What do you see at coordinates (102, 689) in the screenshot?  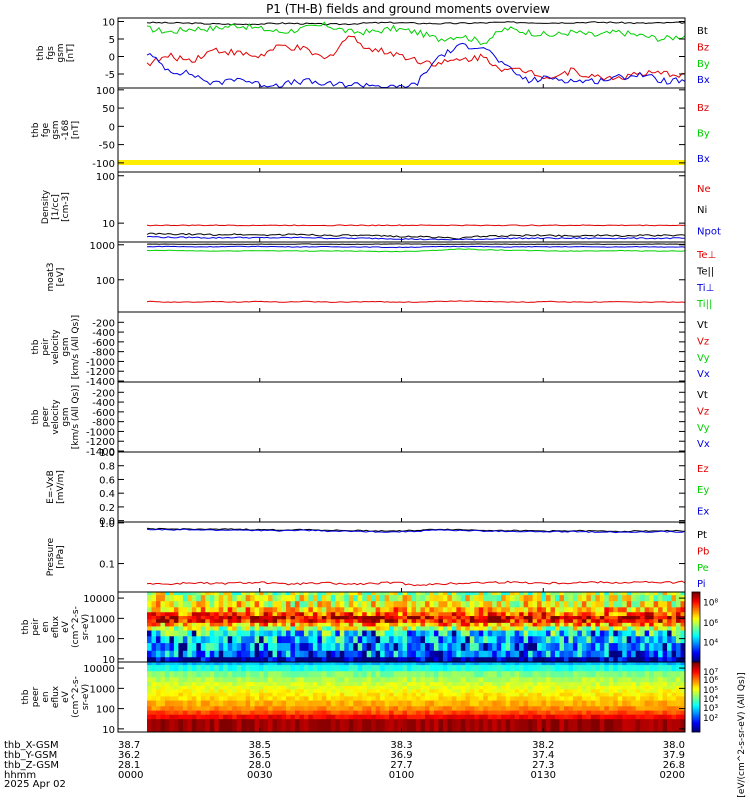 I see `ytick-label: 1000` at bounding box center [102, 689].